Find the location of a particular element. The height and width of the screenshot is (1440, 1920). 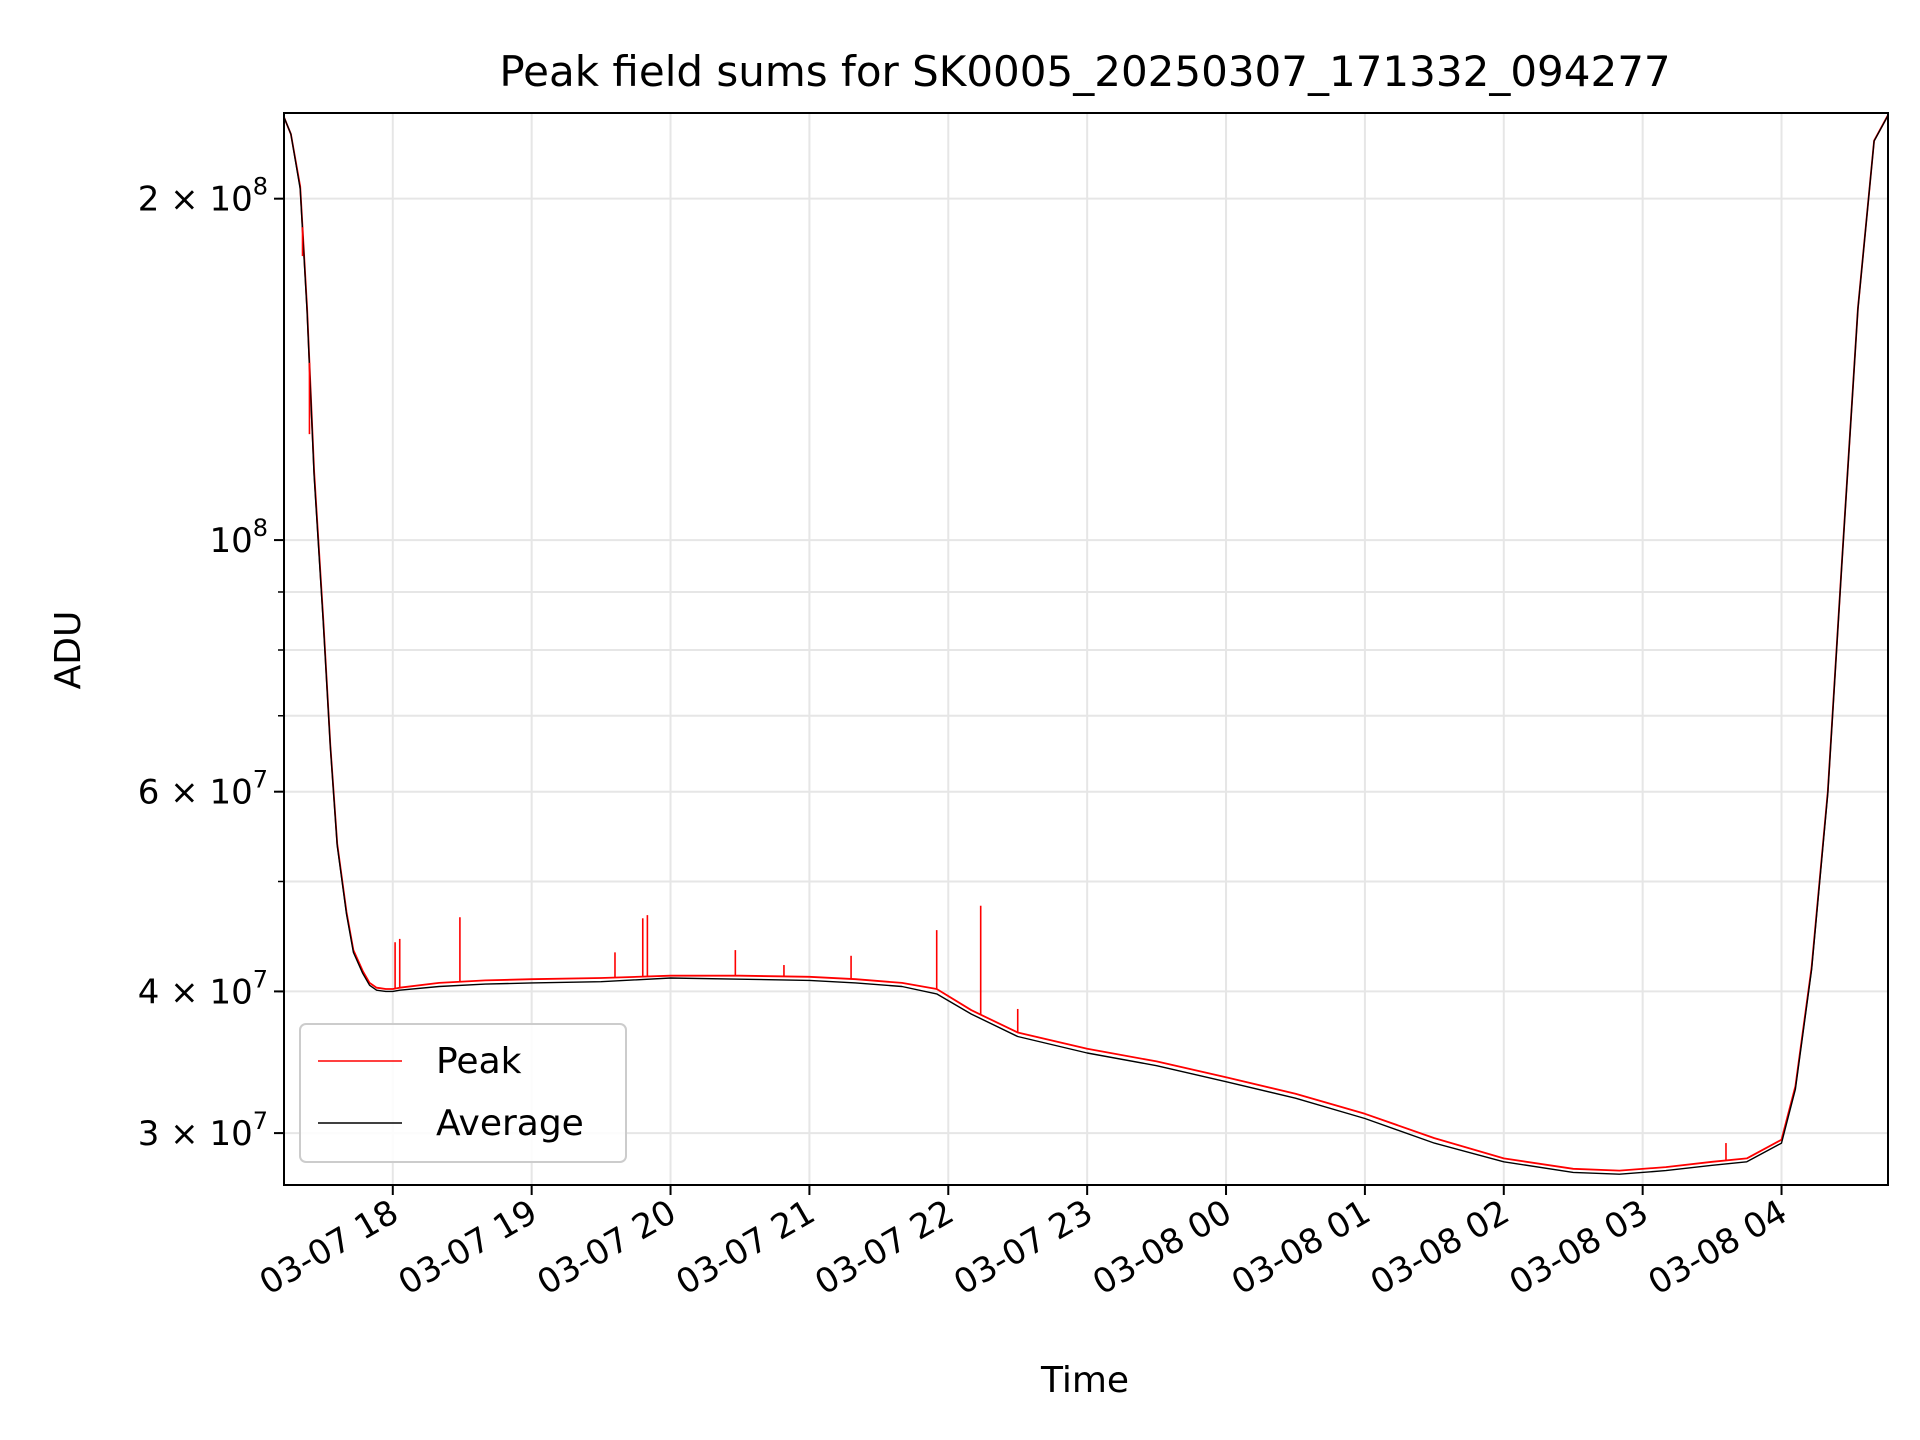

y-axis-label: ADU is located at coordinates (68, 650).